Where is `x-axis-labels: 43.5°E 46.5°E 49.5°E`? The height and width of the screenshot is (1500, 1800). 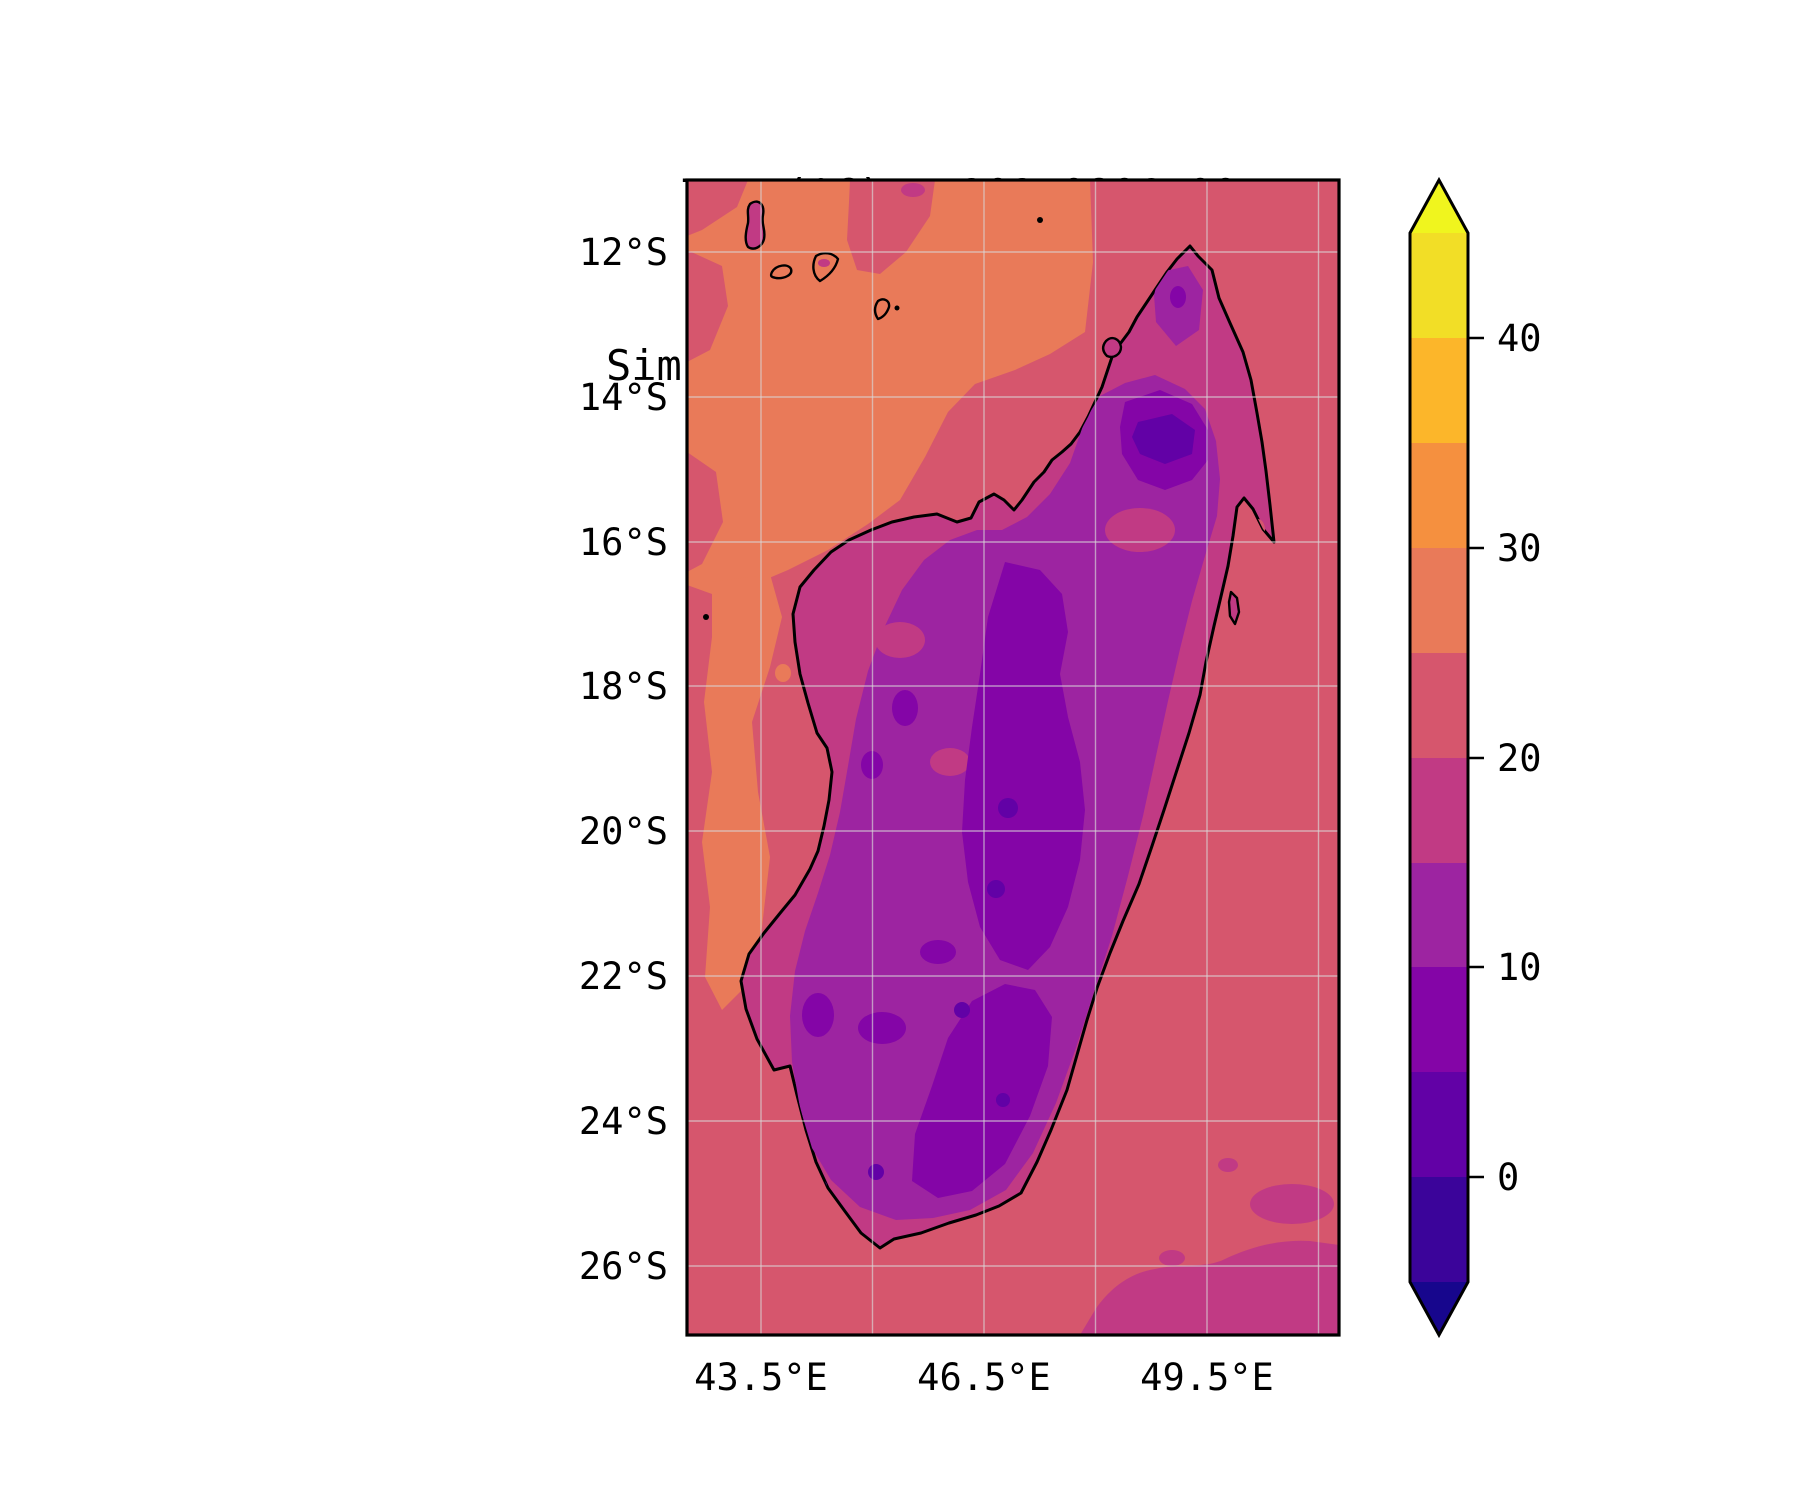 x-axis-labels: 43.5°E 46.5°E 49.5°E is located at coordinates (984, 1377).